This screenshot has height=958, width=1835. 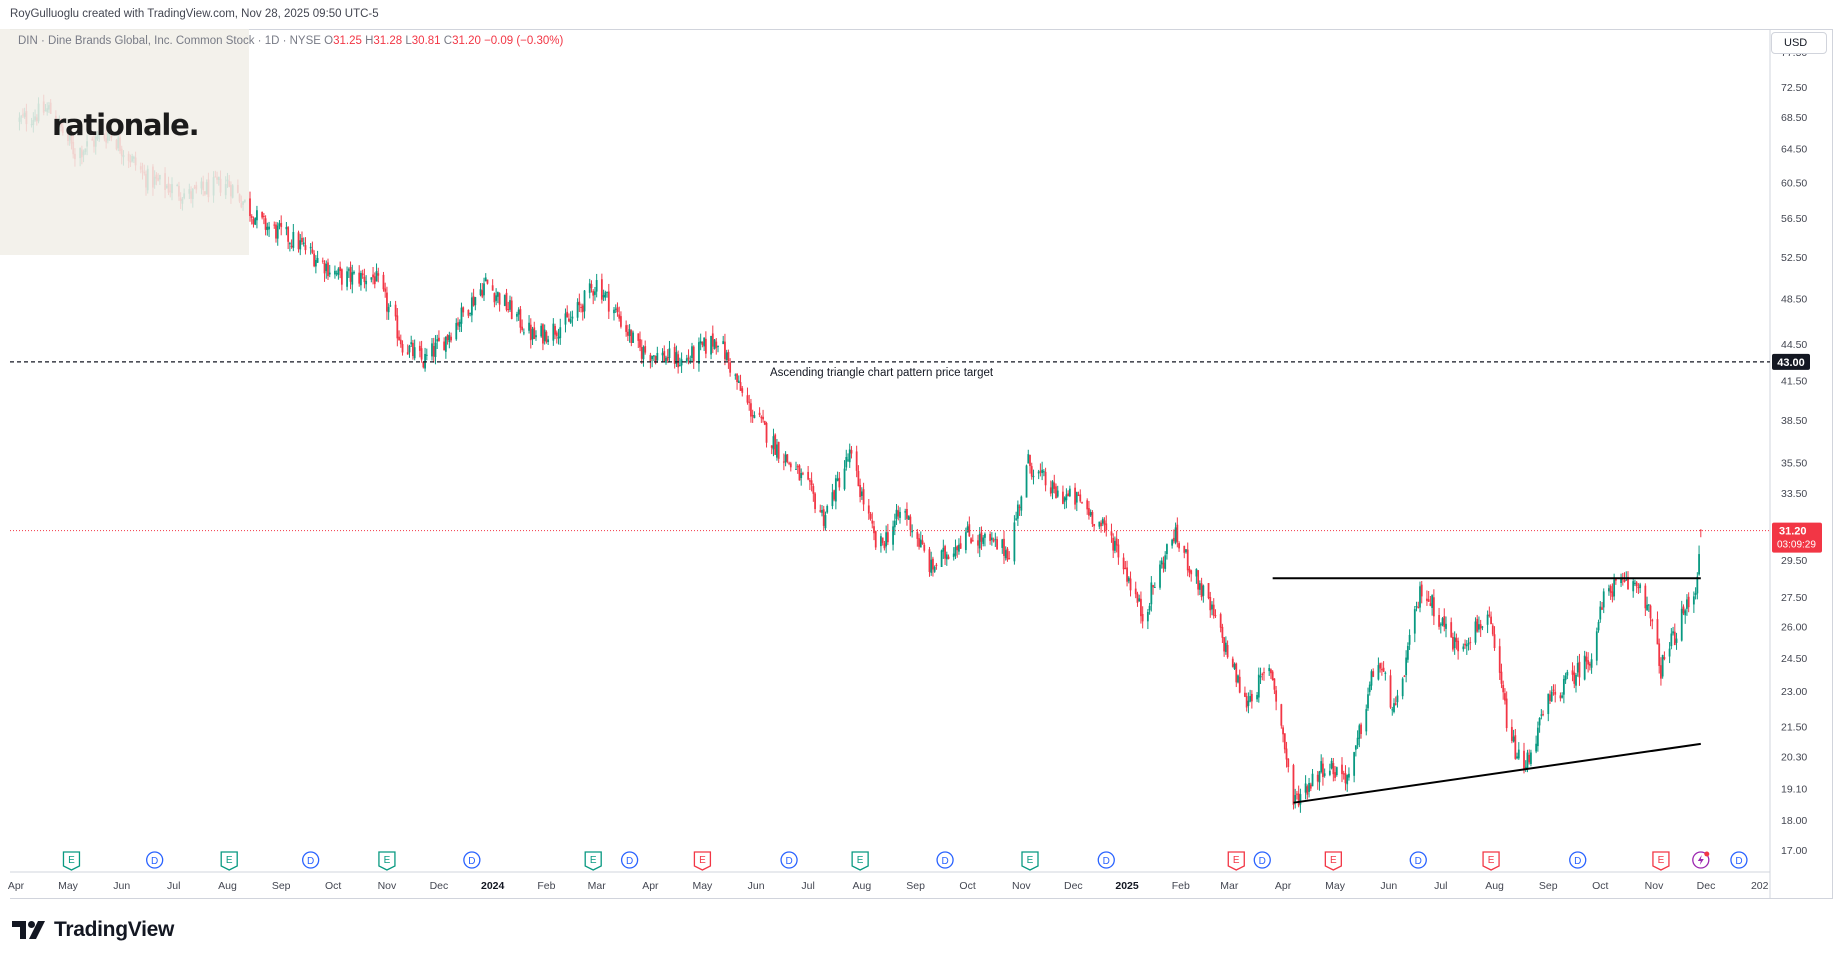 I want to click on price-tick-label: 18.00, so click(x=1794, y=821).